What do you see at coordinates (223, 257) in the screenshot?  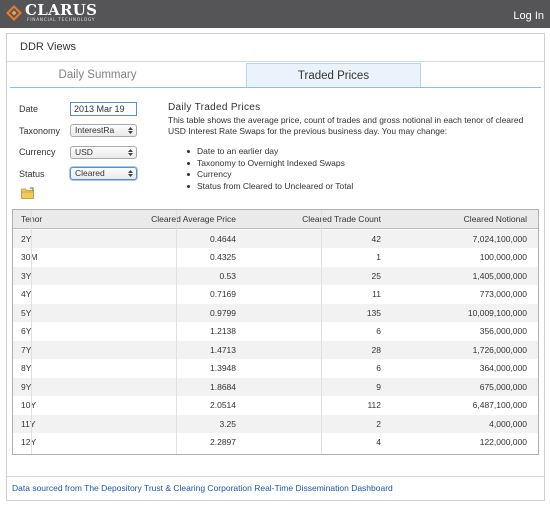 I see `cell-avg-price: 0.4325` at bounding box center [223, 257].